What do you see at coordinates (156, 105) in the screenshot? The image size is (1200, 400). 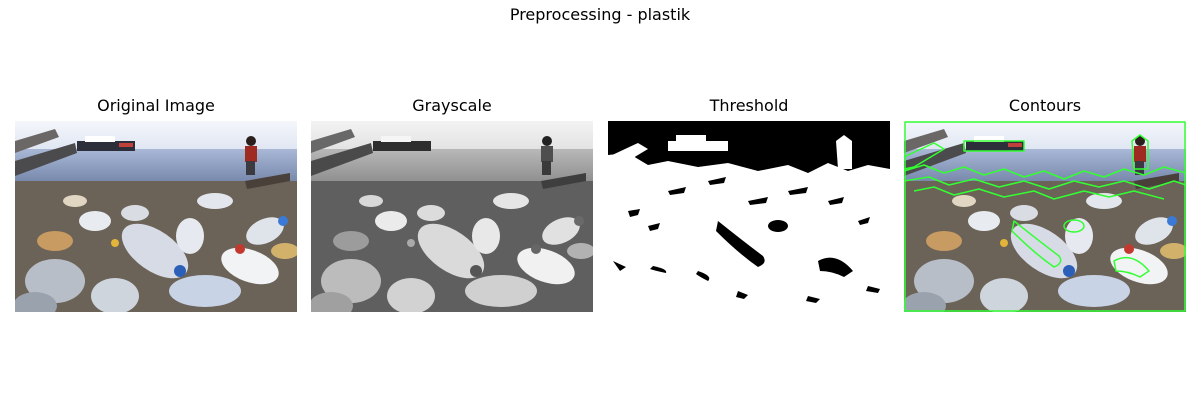 I see `panel-title-original: Original Image` at bounding box center [156, 105].